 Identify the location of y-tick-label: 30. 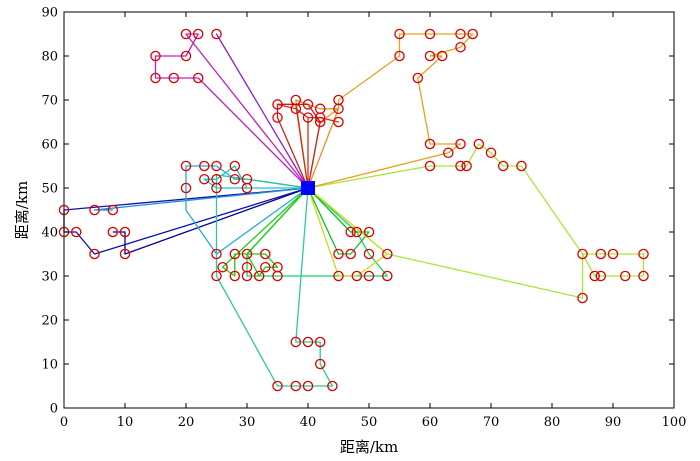
(49, 277).